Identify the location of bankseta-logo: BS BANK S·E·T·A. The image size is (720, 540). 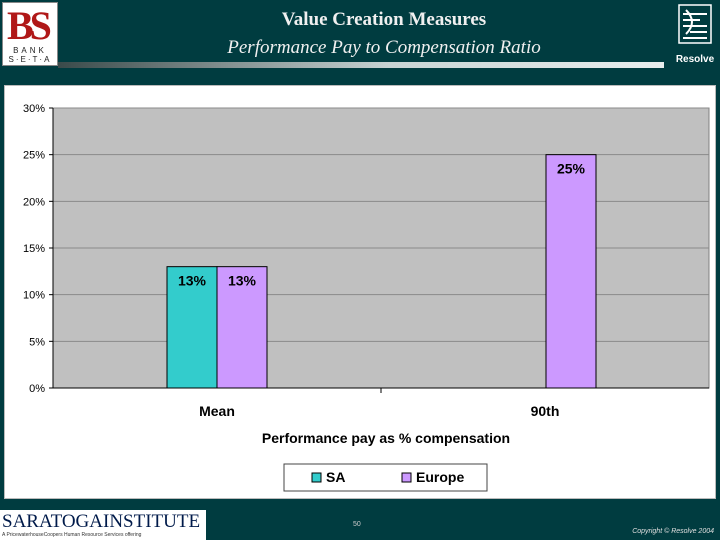
(30, 34).